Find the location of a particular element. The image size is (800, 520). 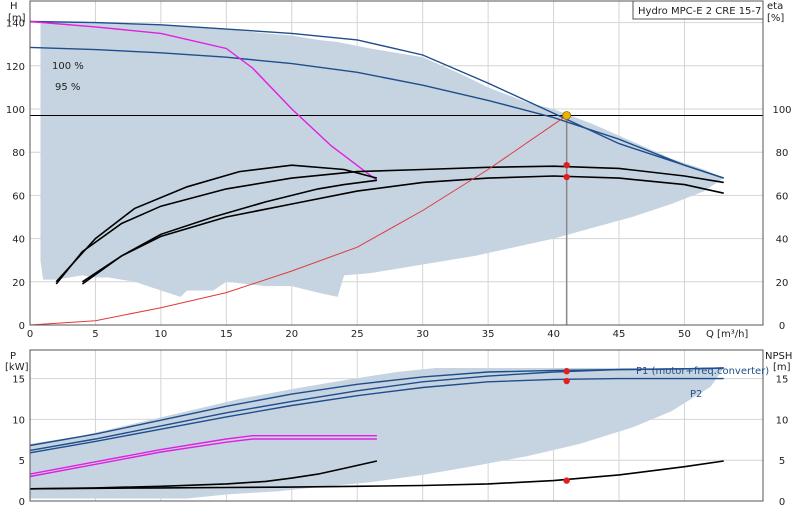

x-tick-label: 50 is located at coordinates (684, 334).